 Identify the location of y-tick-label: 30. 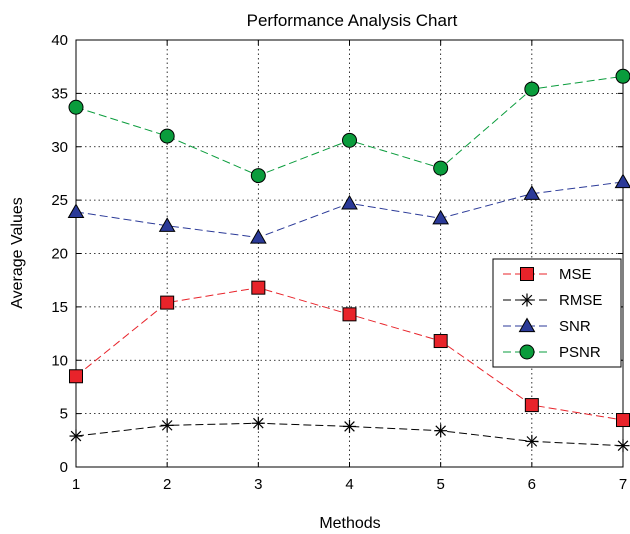
(59, 147).